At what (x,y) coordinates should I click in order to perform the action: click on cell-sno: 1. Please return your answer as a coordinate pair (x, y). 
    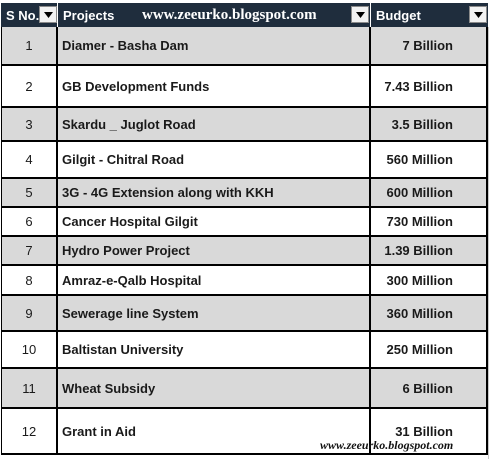
    Looking at the image, I should click on (29, 46).